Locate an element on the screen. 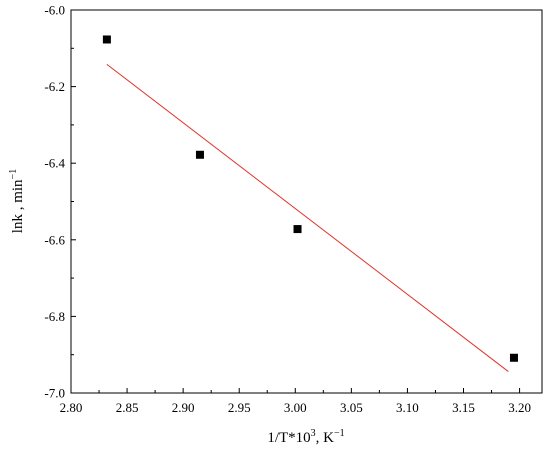 This screenshot has height=456, width=550. x-tick-label: 3.20 is located at coordinates (519, 407).